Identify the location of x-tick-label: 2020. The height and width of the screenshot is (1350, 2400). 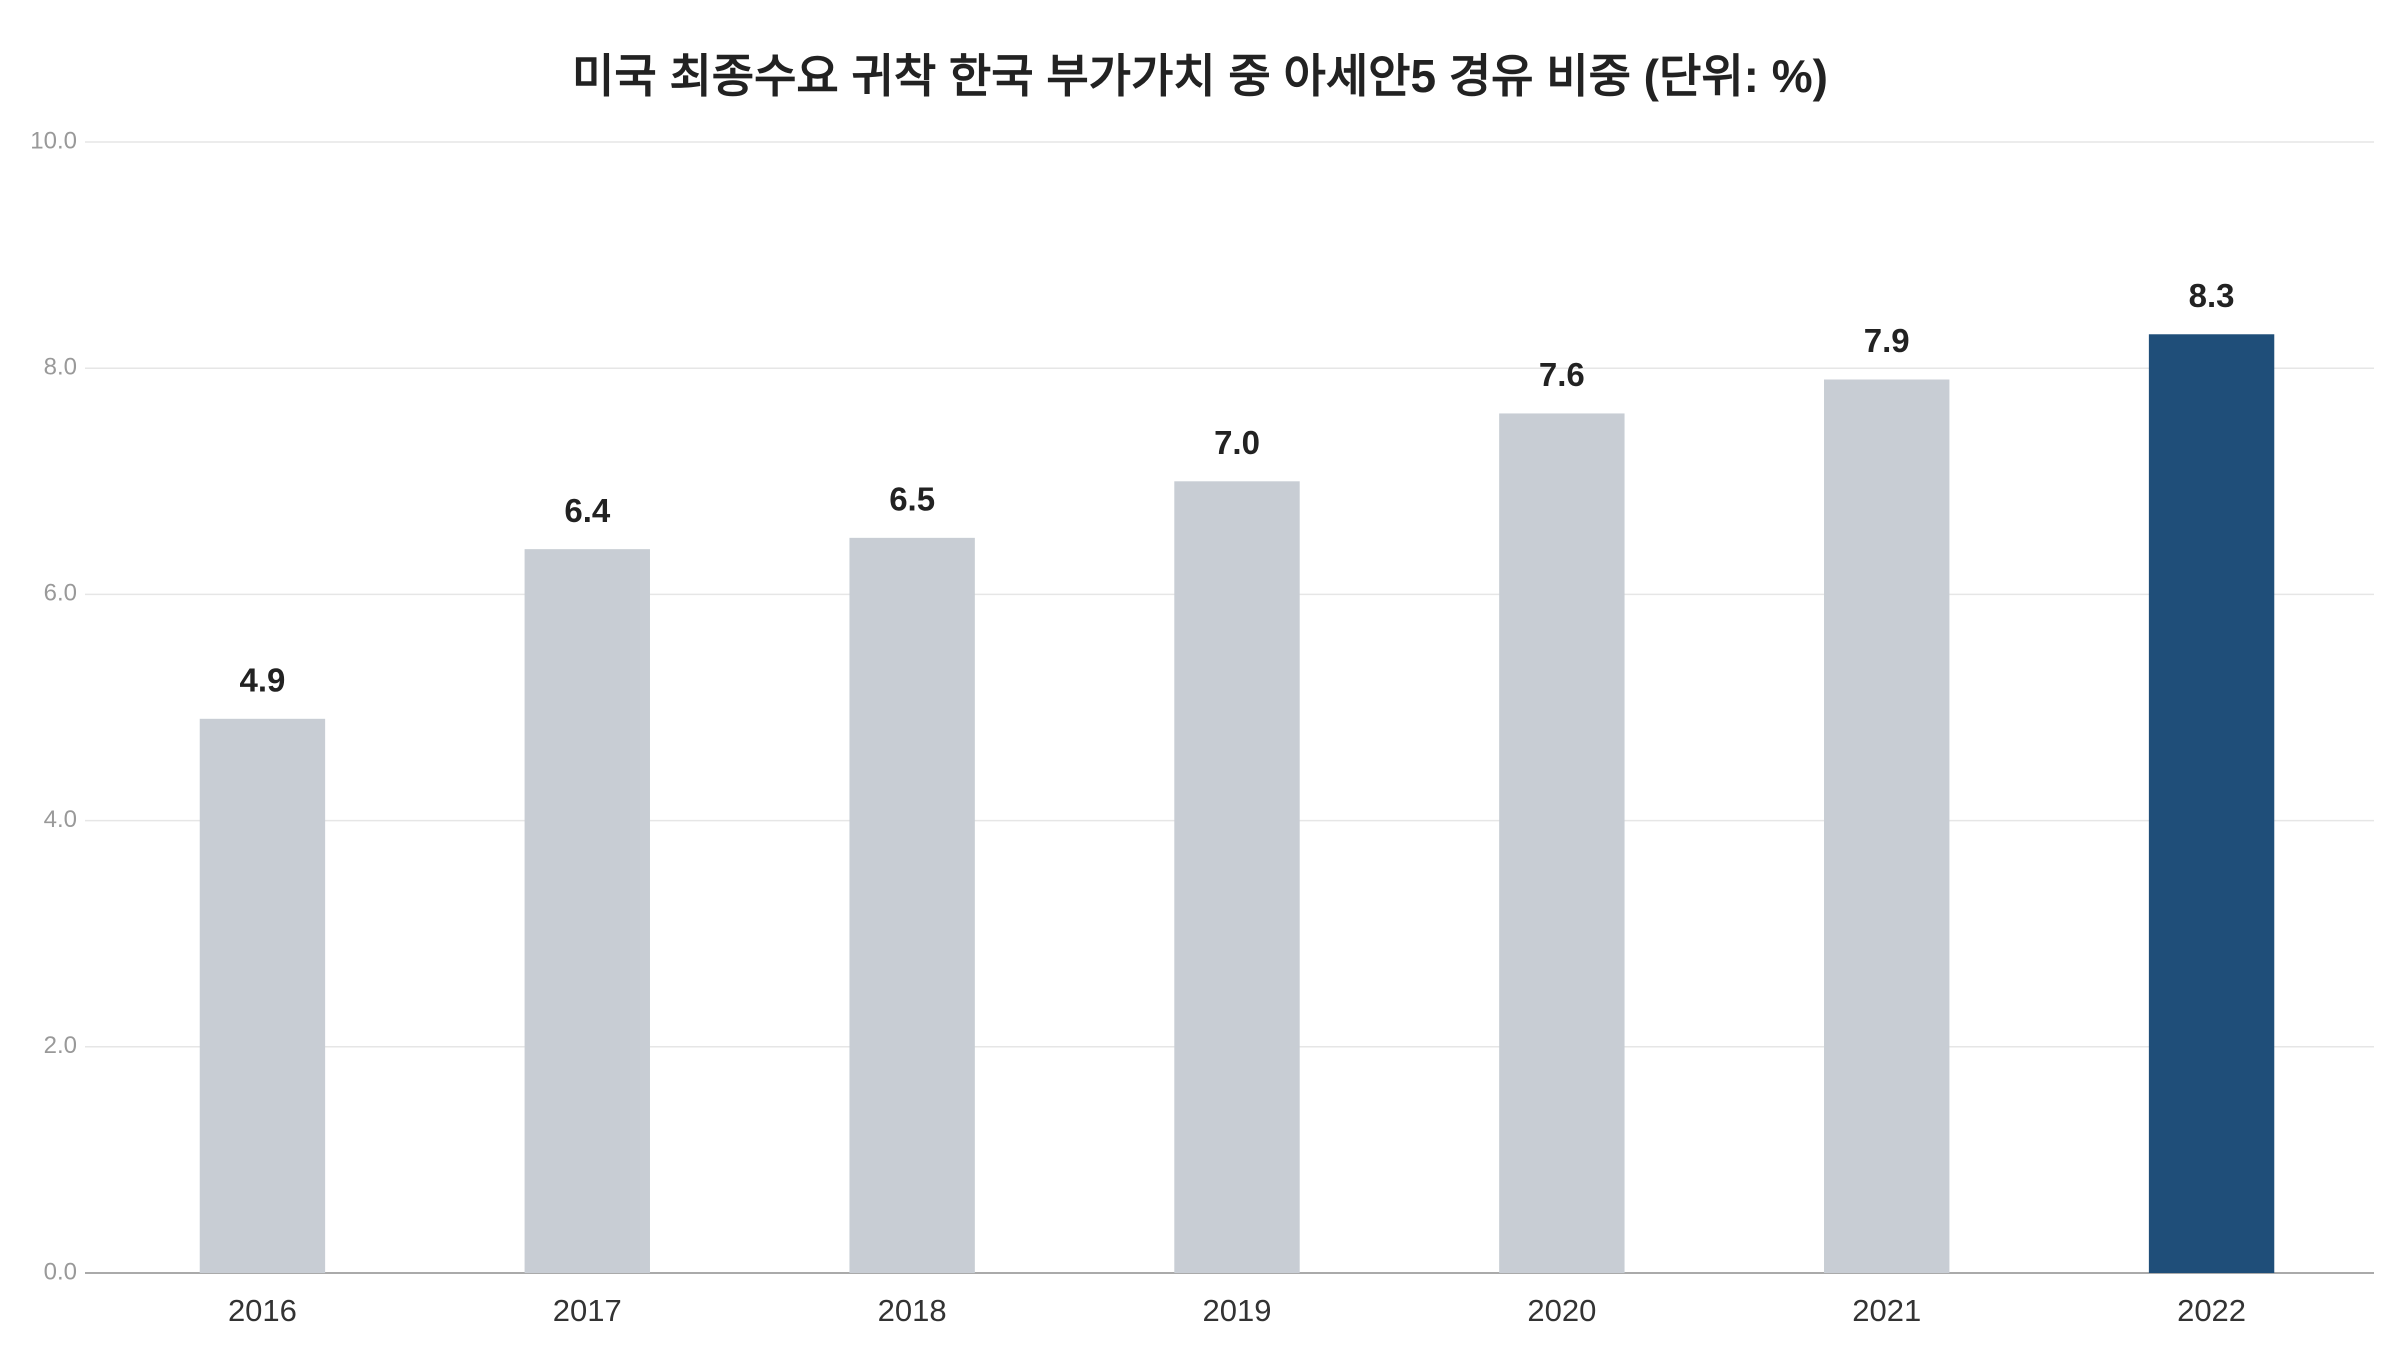
(1561, 1310).